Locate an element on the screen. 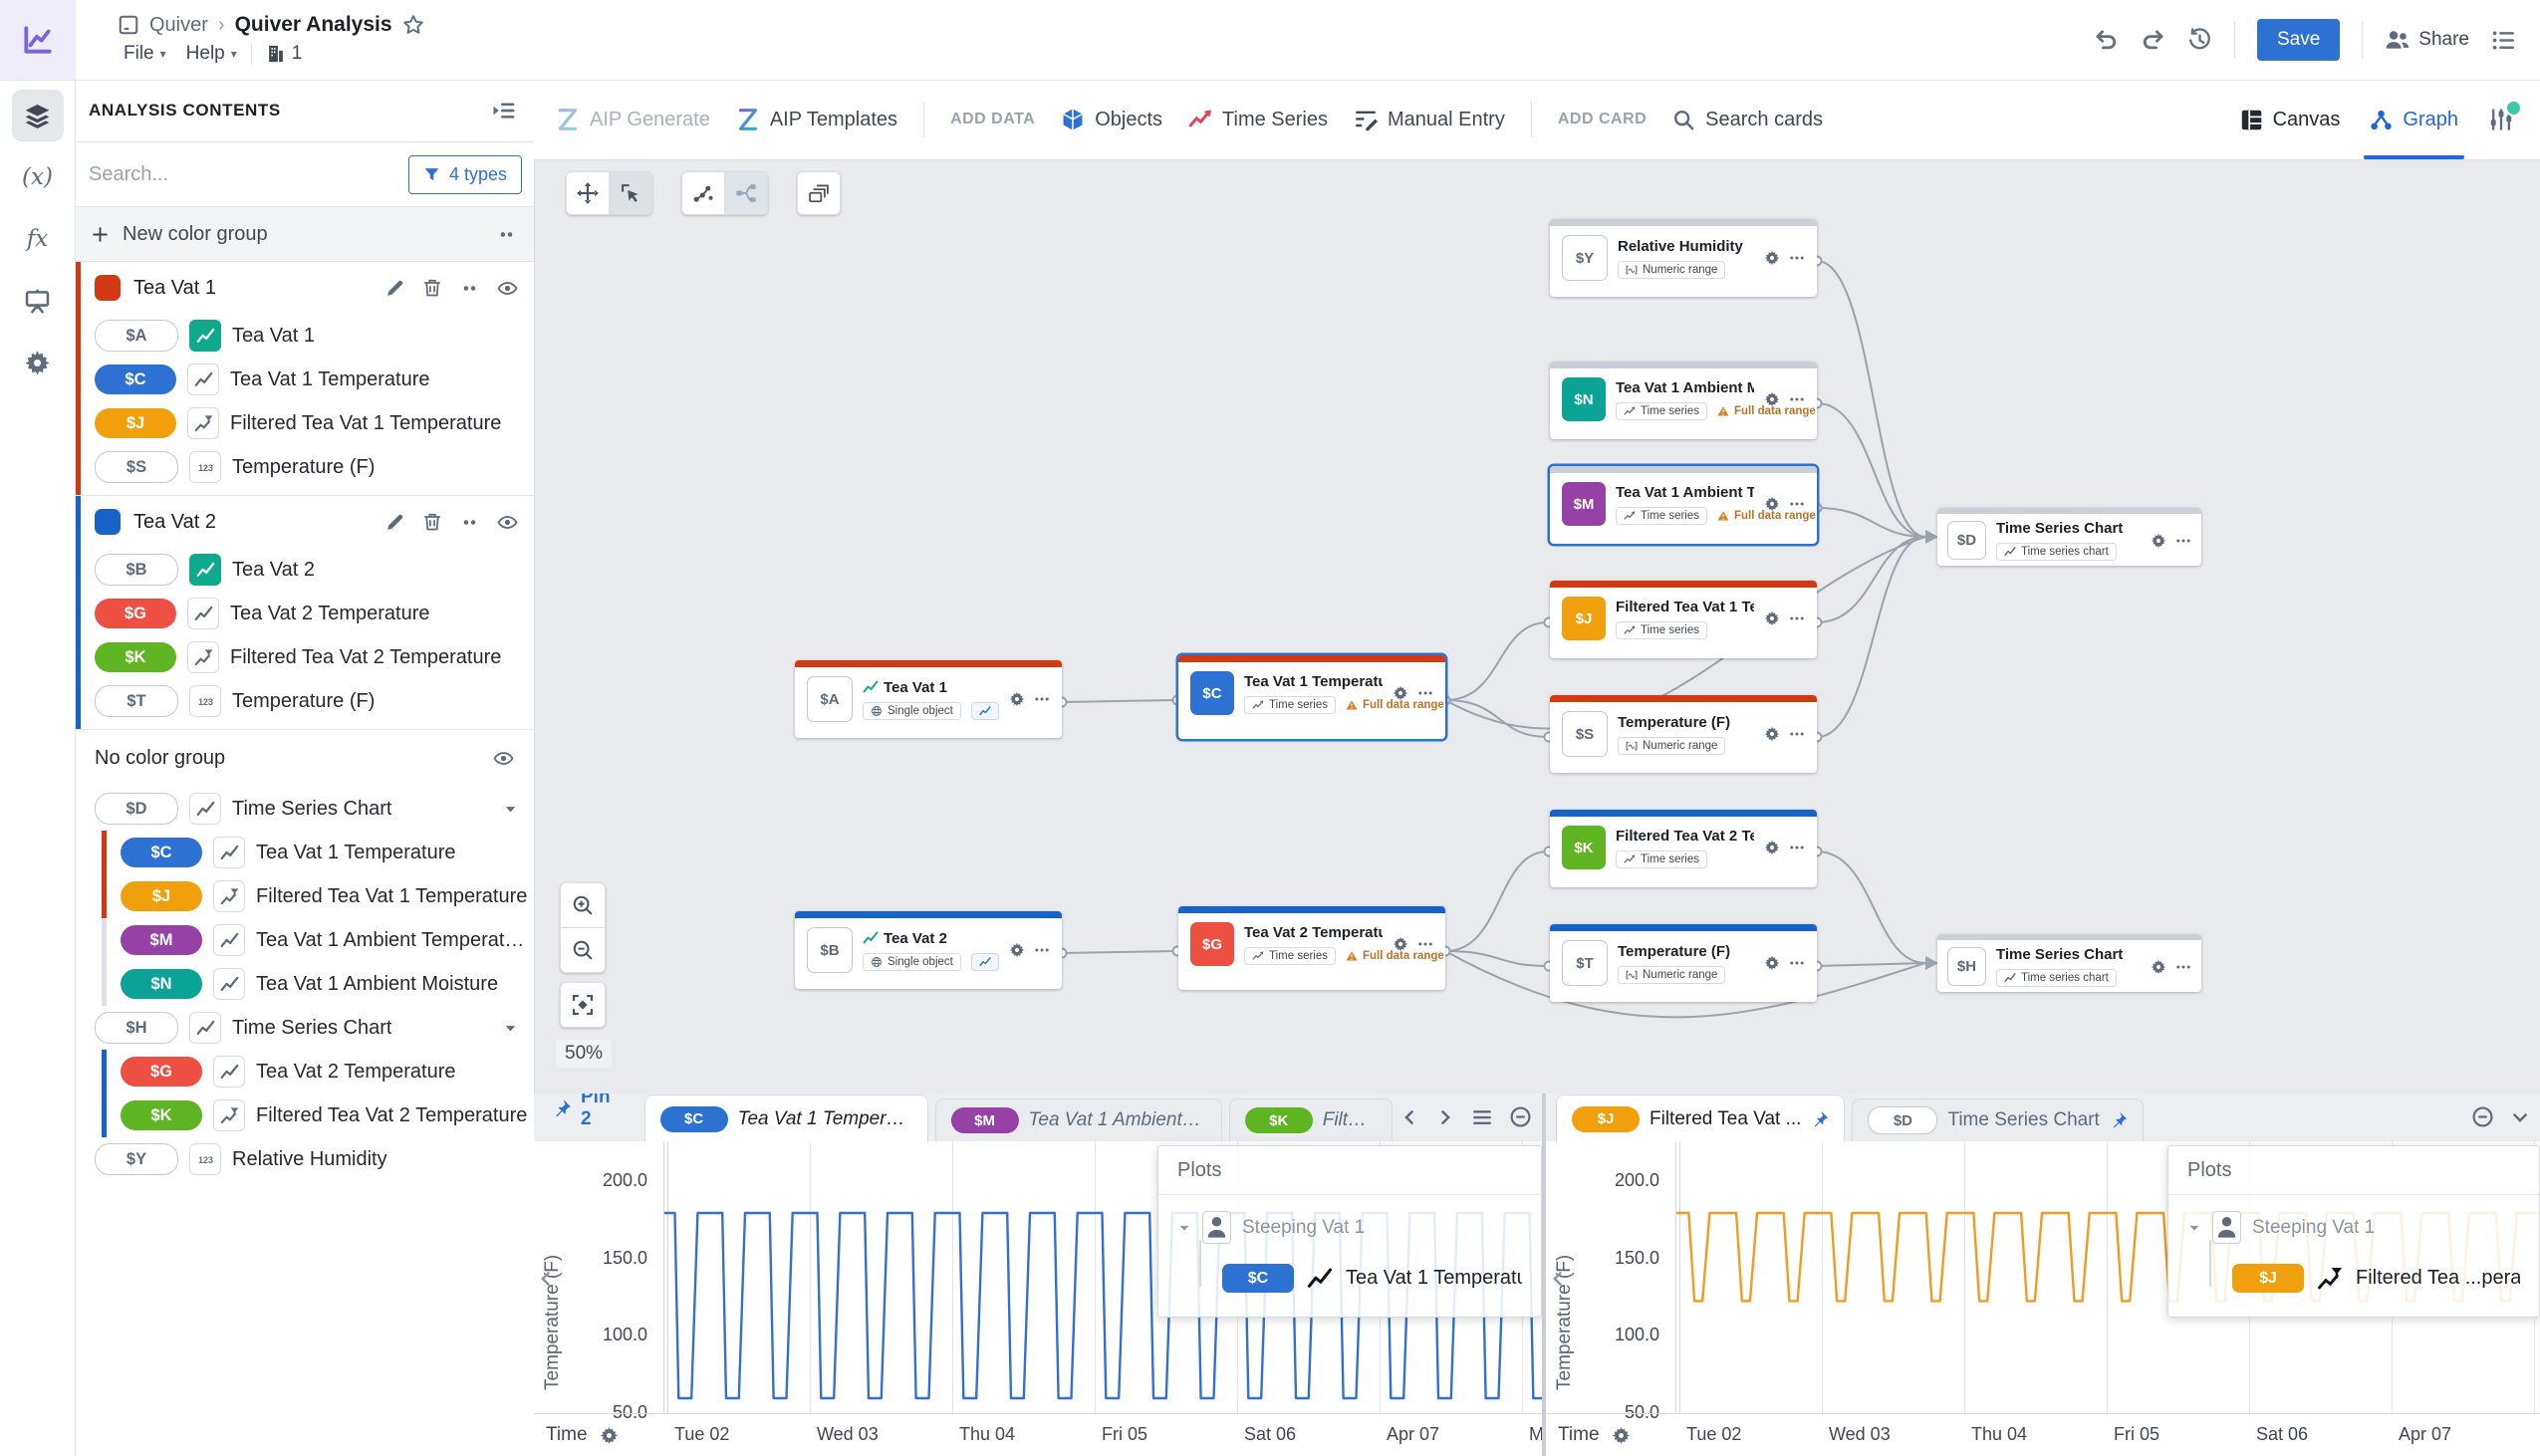 The width and height of the screenshot is (2540, 1456). view-toggle-graph: Graph is located at coordinates (2414, 119).